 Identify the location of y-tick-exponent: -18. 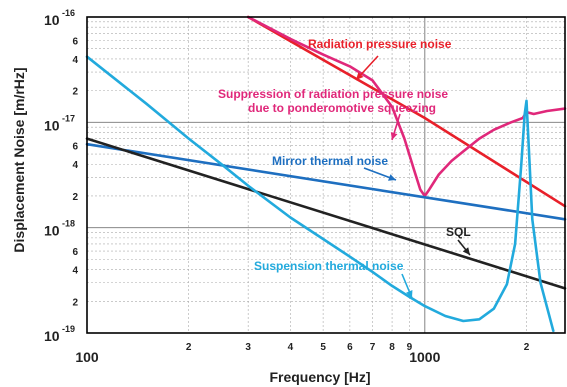
(68, 224).